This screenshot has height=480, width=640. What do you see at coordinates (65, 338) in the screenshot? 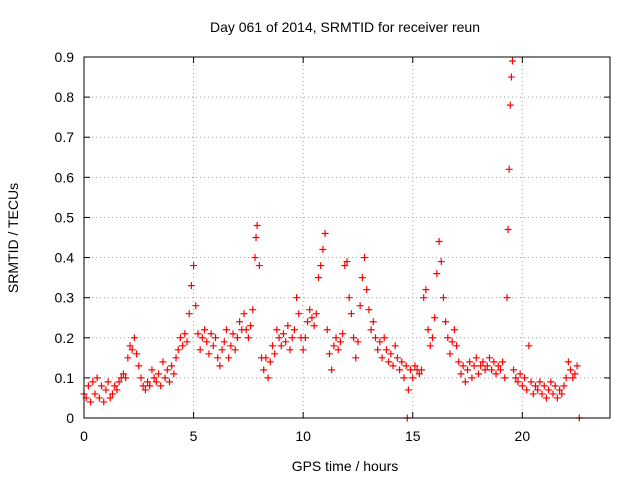
I see `y-tick-label: 0.2` at bounding box center [65, 338].